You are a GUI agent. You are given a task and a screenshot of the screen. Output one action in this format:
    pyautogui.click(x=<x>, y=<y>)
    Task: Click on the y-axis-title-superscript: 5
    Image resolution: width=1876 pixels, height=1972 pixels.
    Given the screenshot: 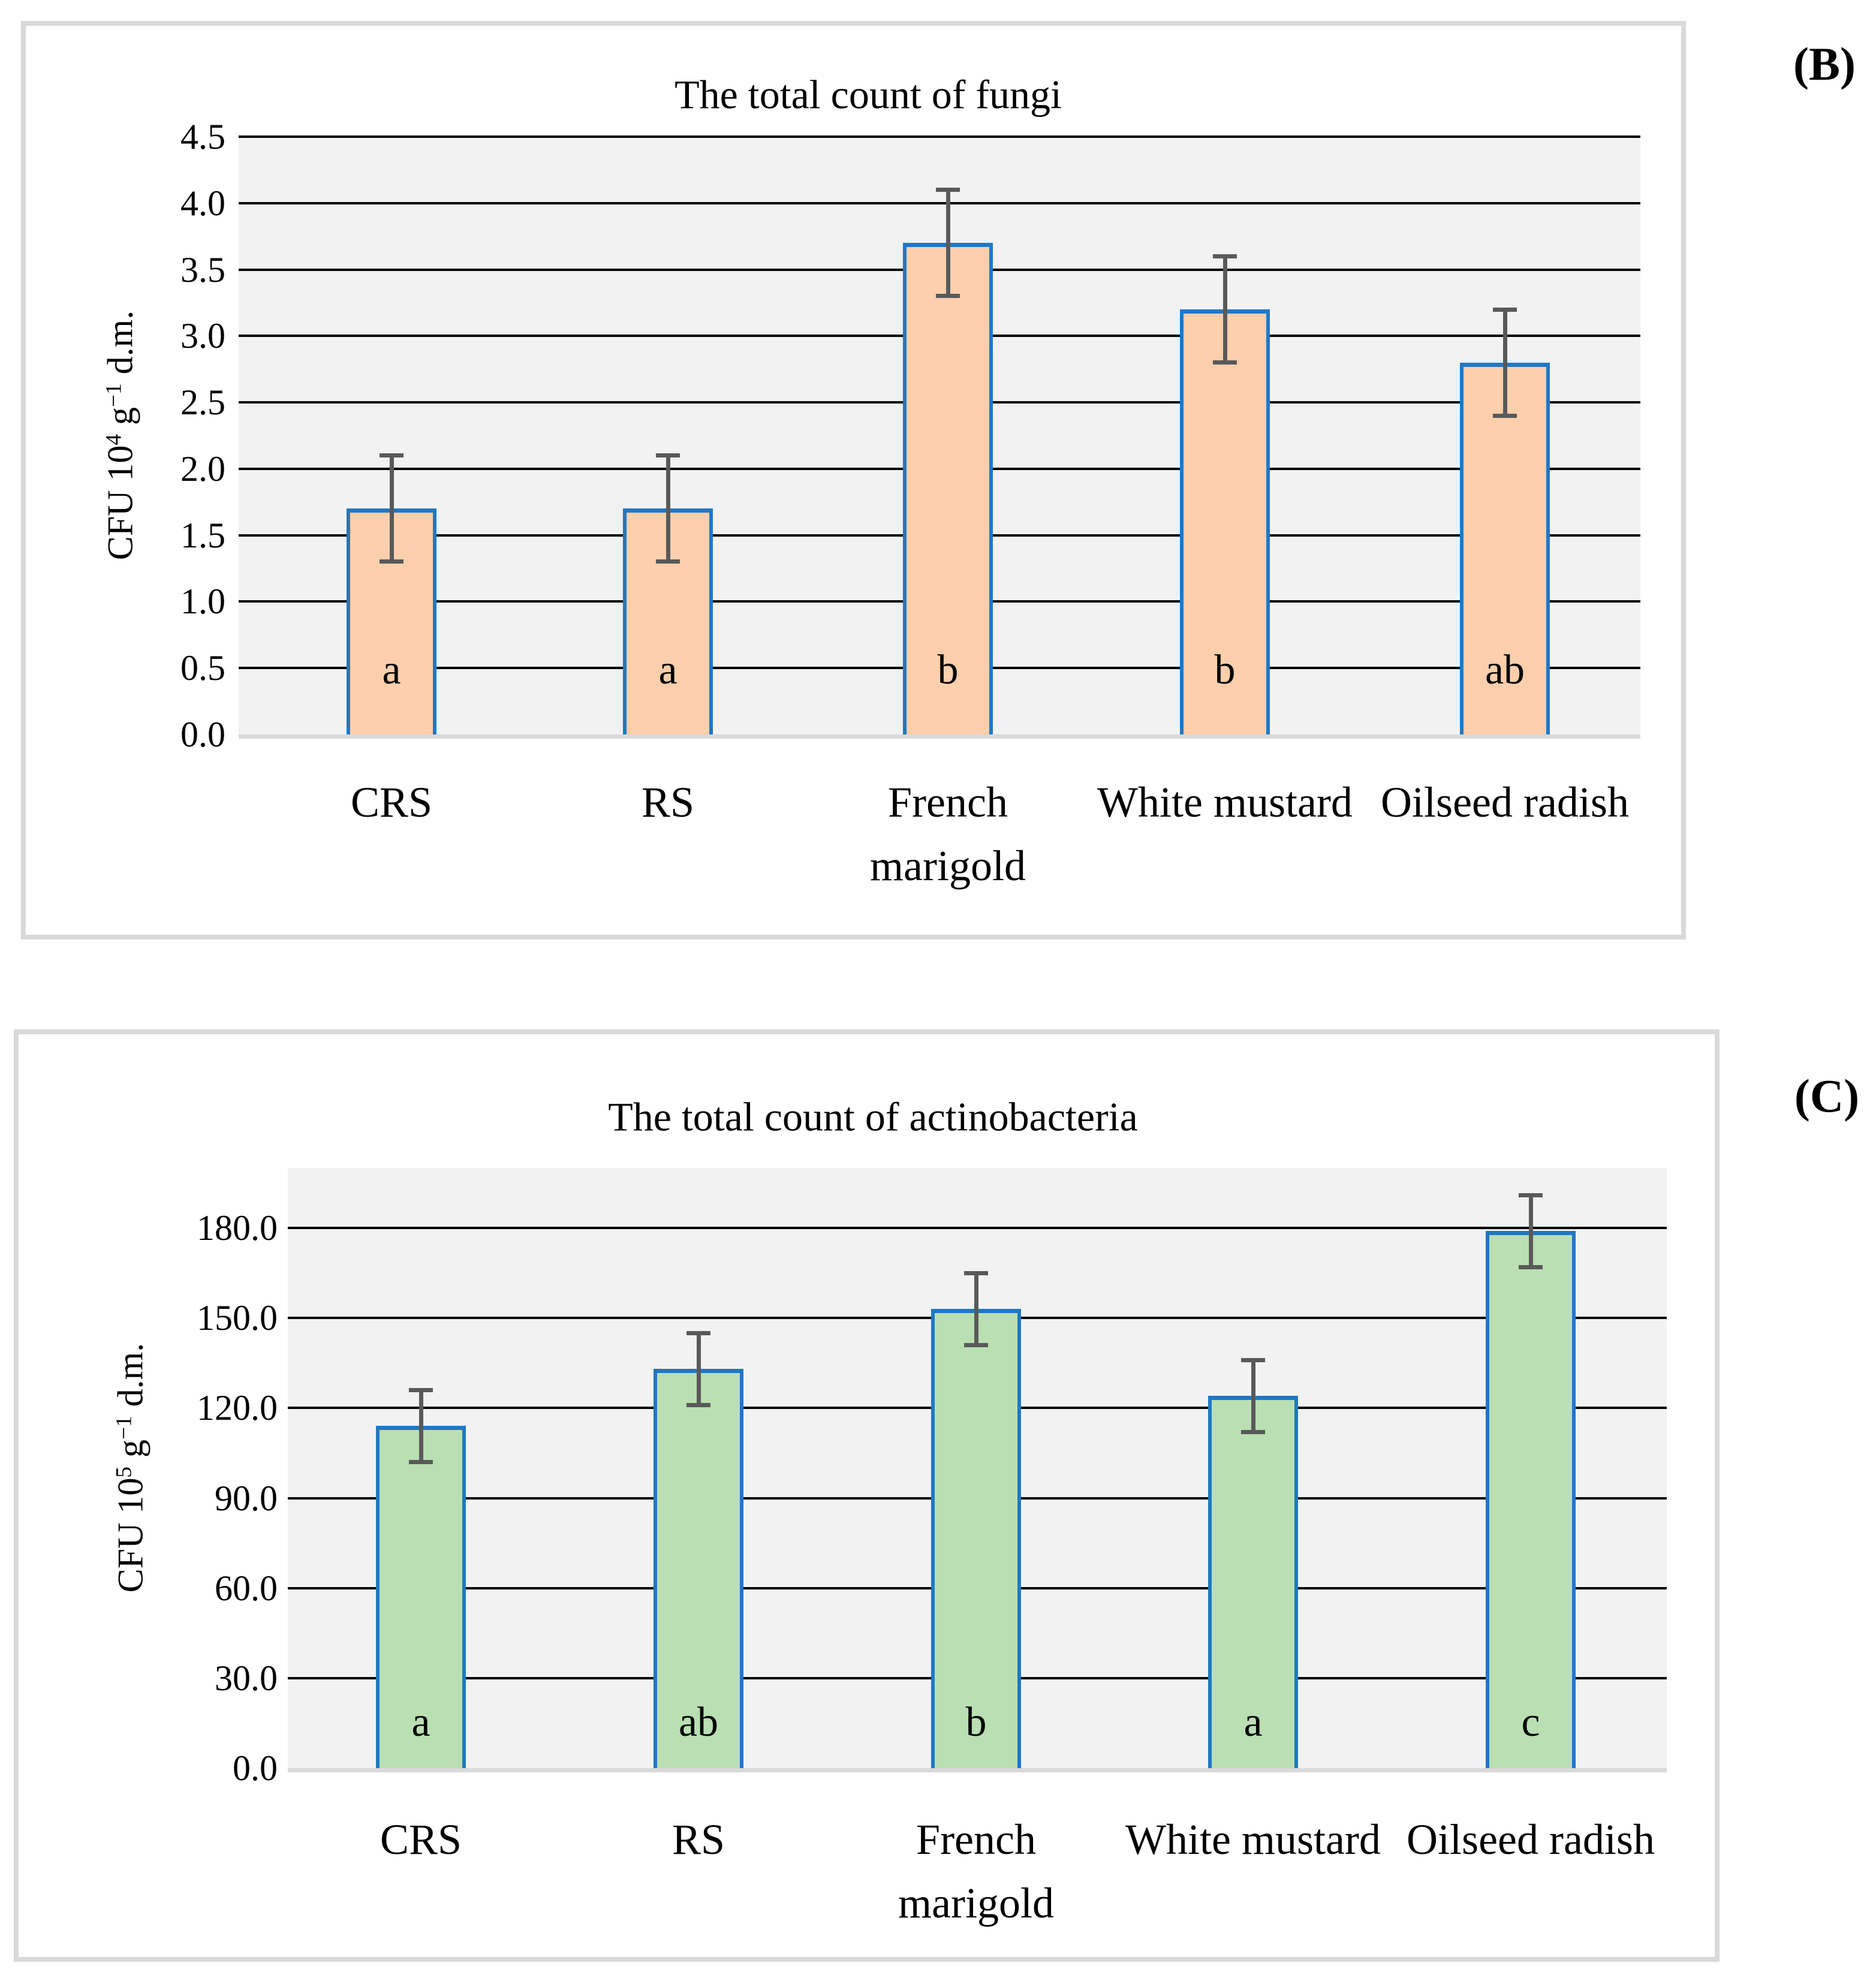 What is the action you would take?
    pyautogui.click(x=124, y=1472)
    